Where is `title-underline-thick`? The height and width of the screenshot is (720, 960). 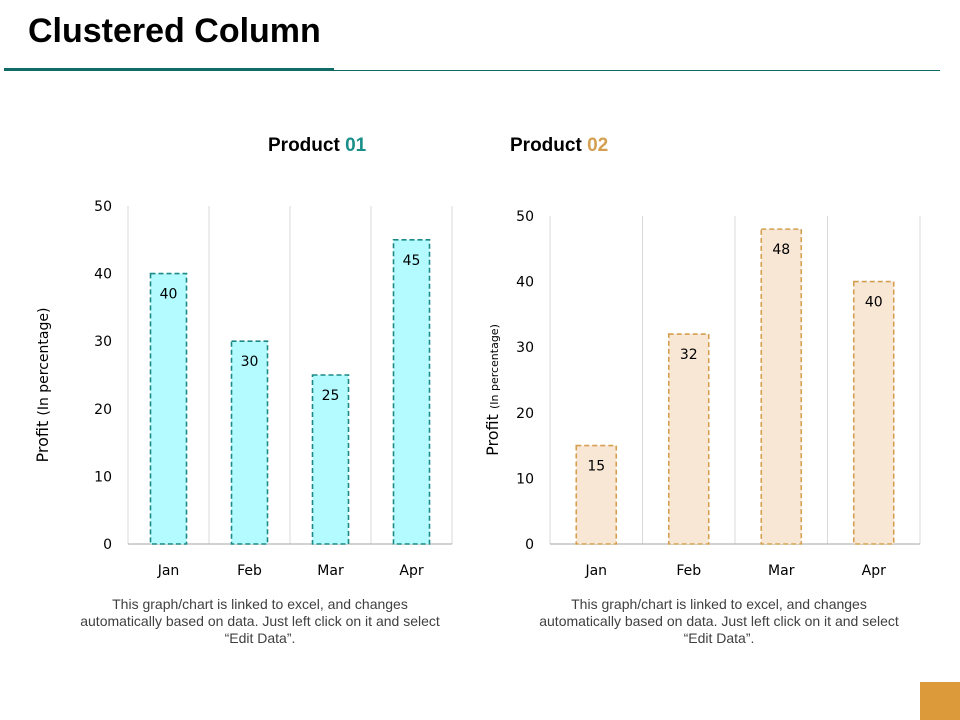
title-underline-thick is located at coordinates (169, 69).